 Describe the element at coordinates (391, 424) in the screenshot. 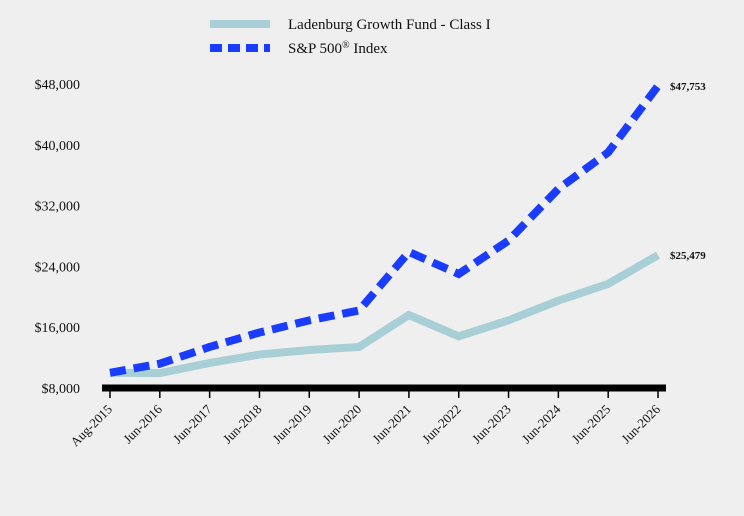

I see `x-tick-label: Jun-2021` at that location.